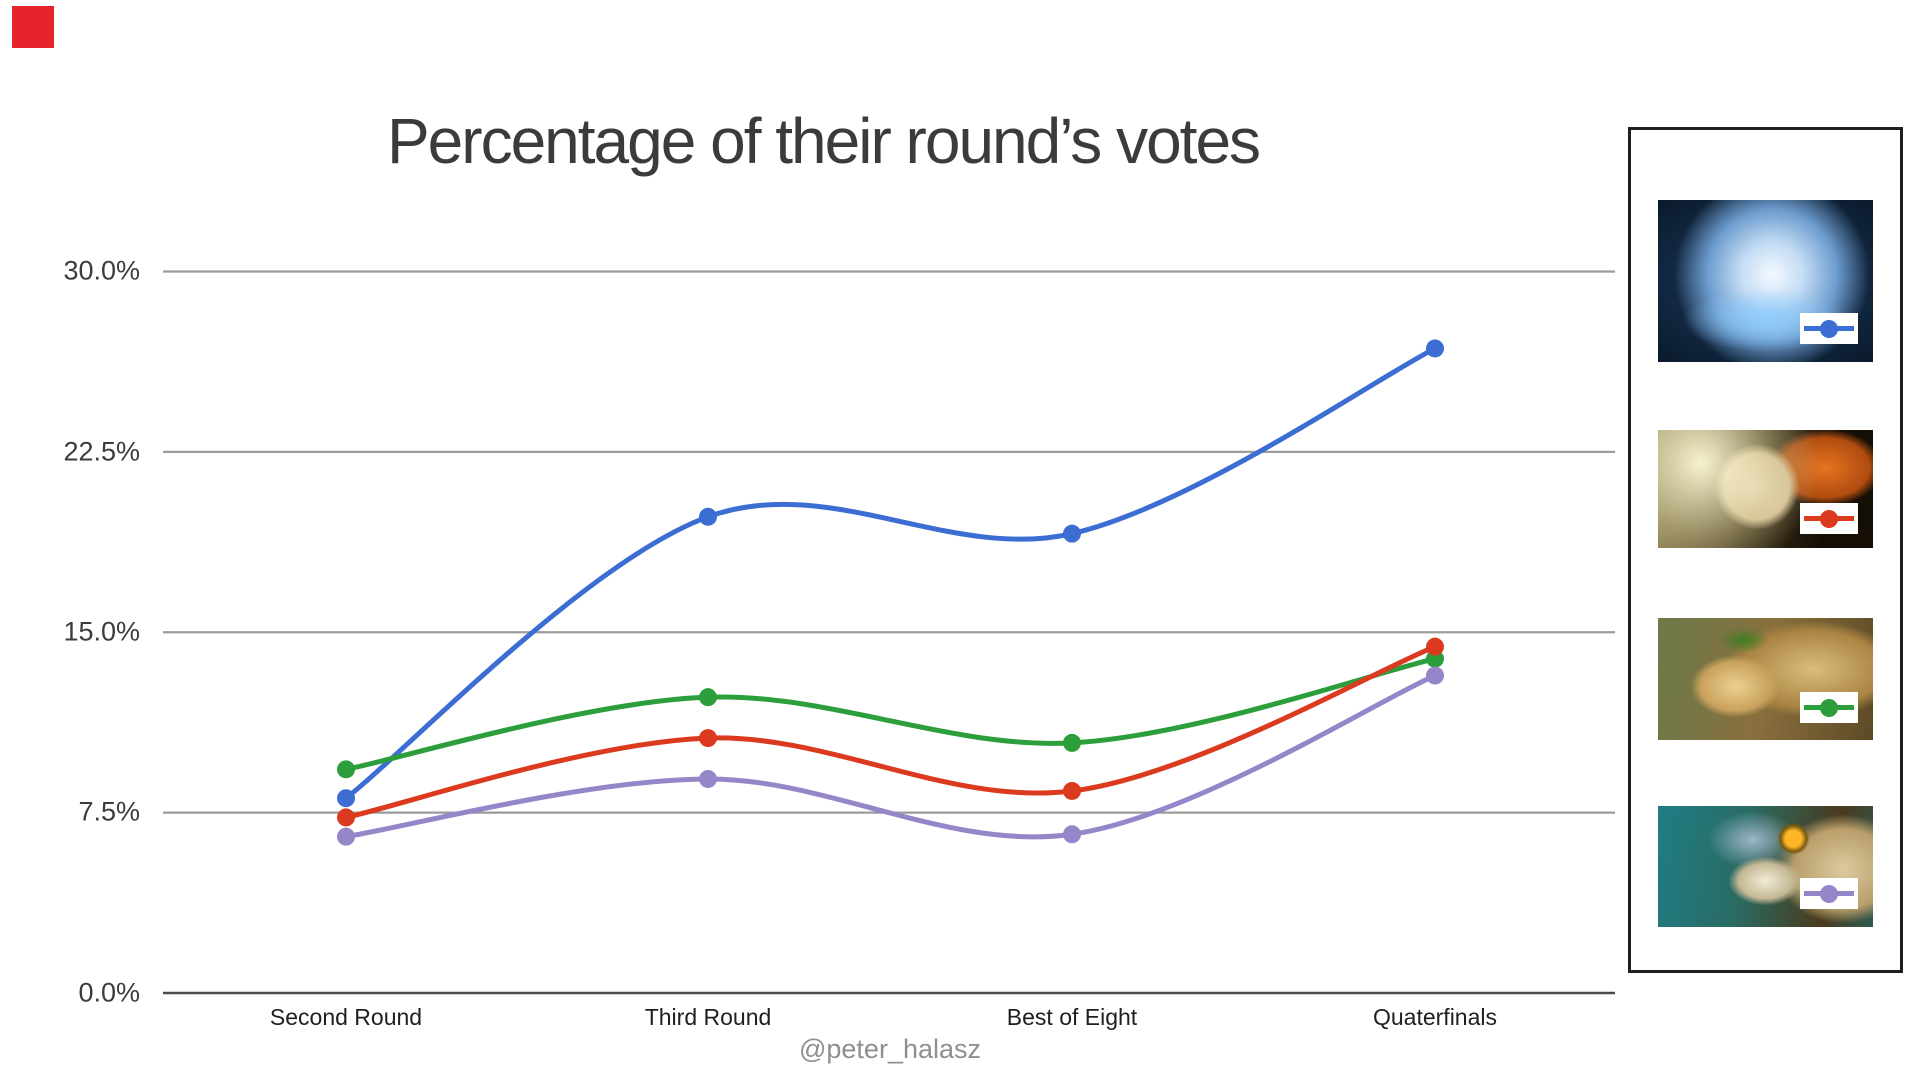 The height and width of the screenshot is (1080, 1920). Describe the element at coordinates (1765, 281) in the screenshot. I see `legend-item-io` at that location.